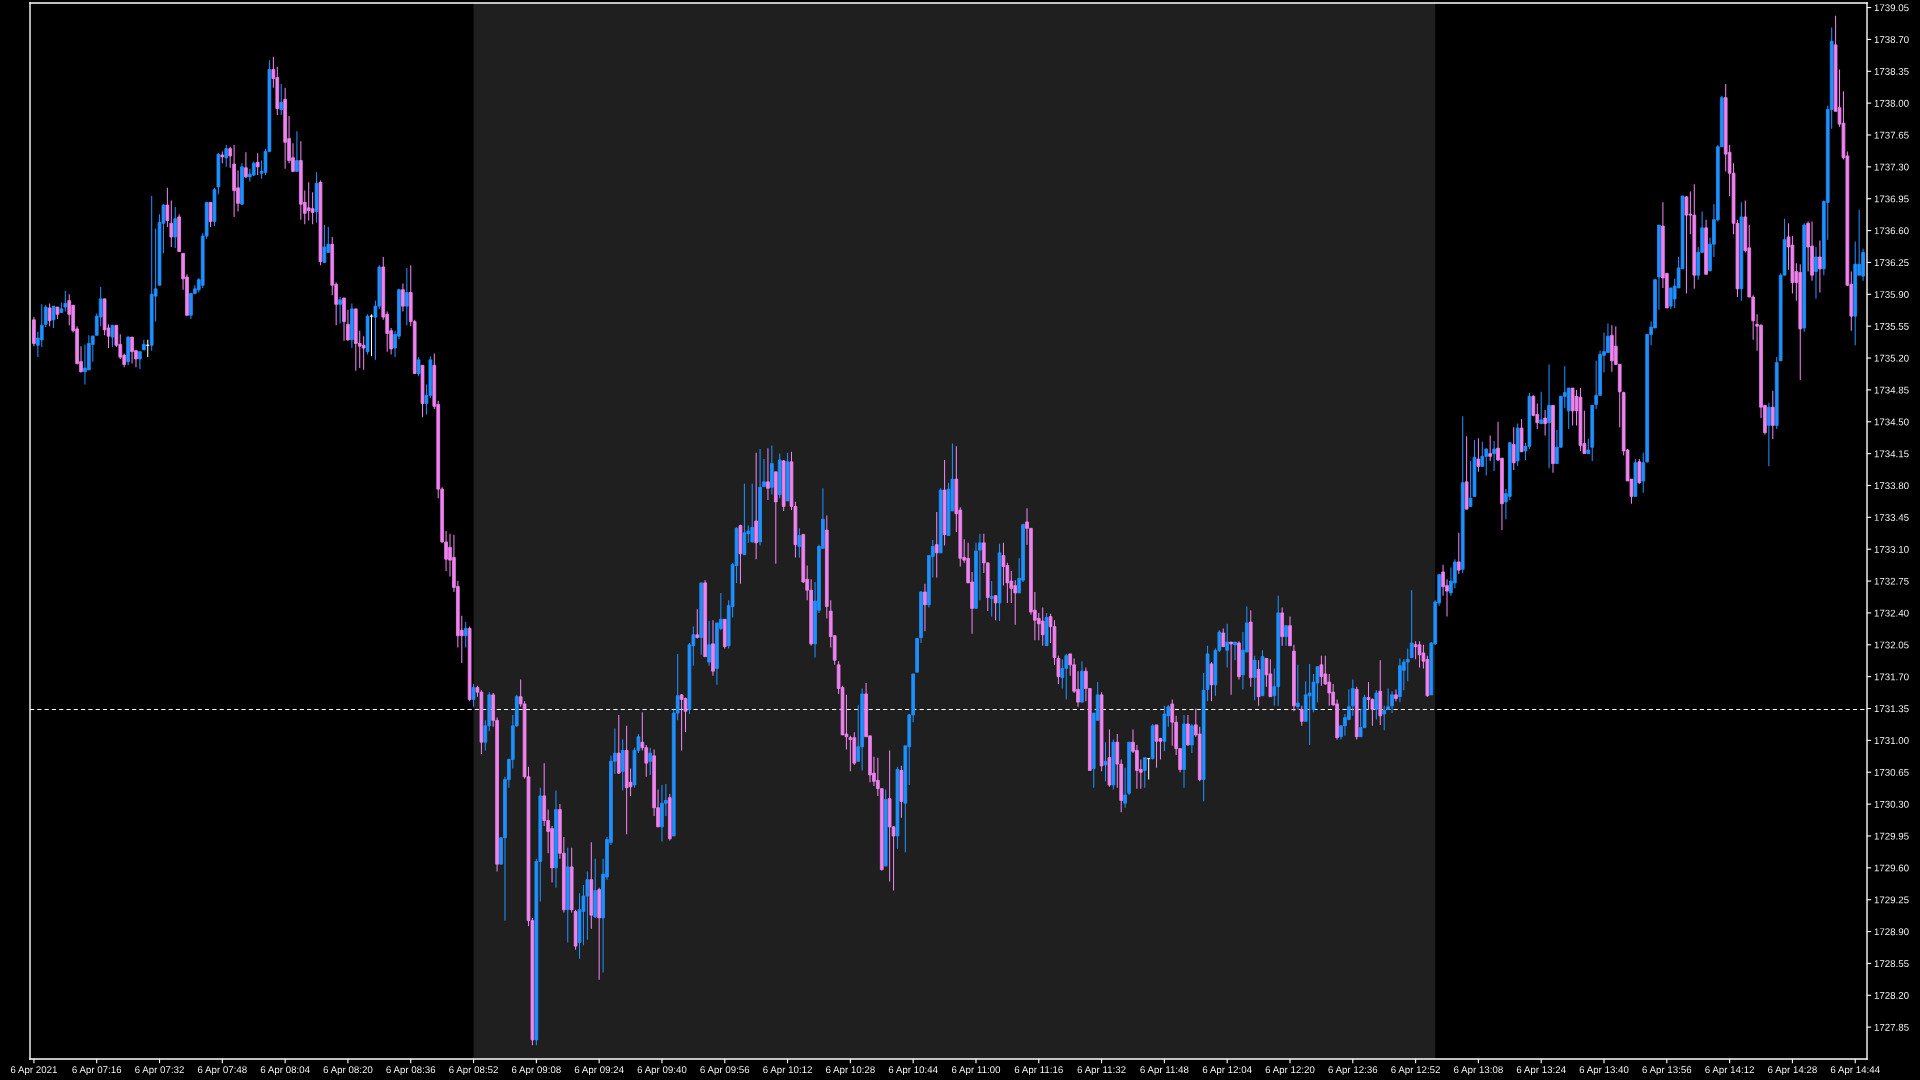 This screenshot has height=1080, width=1920. I want to click on x-tick-label: 6 Apr 10:44, so click(913, 1071).